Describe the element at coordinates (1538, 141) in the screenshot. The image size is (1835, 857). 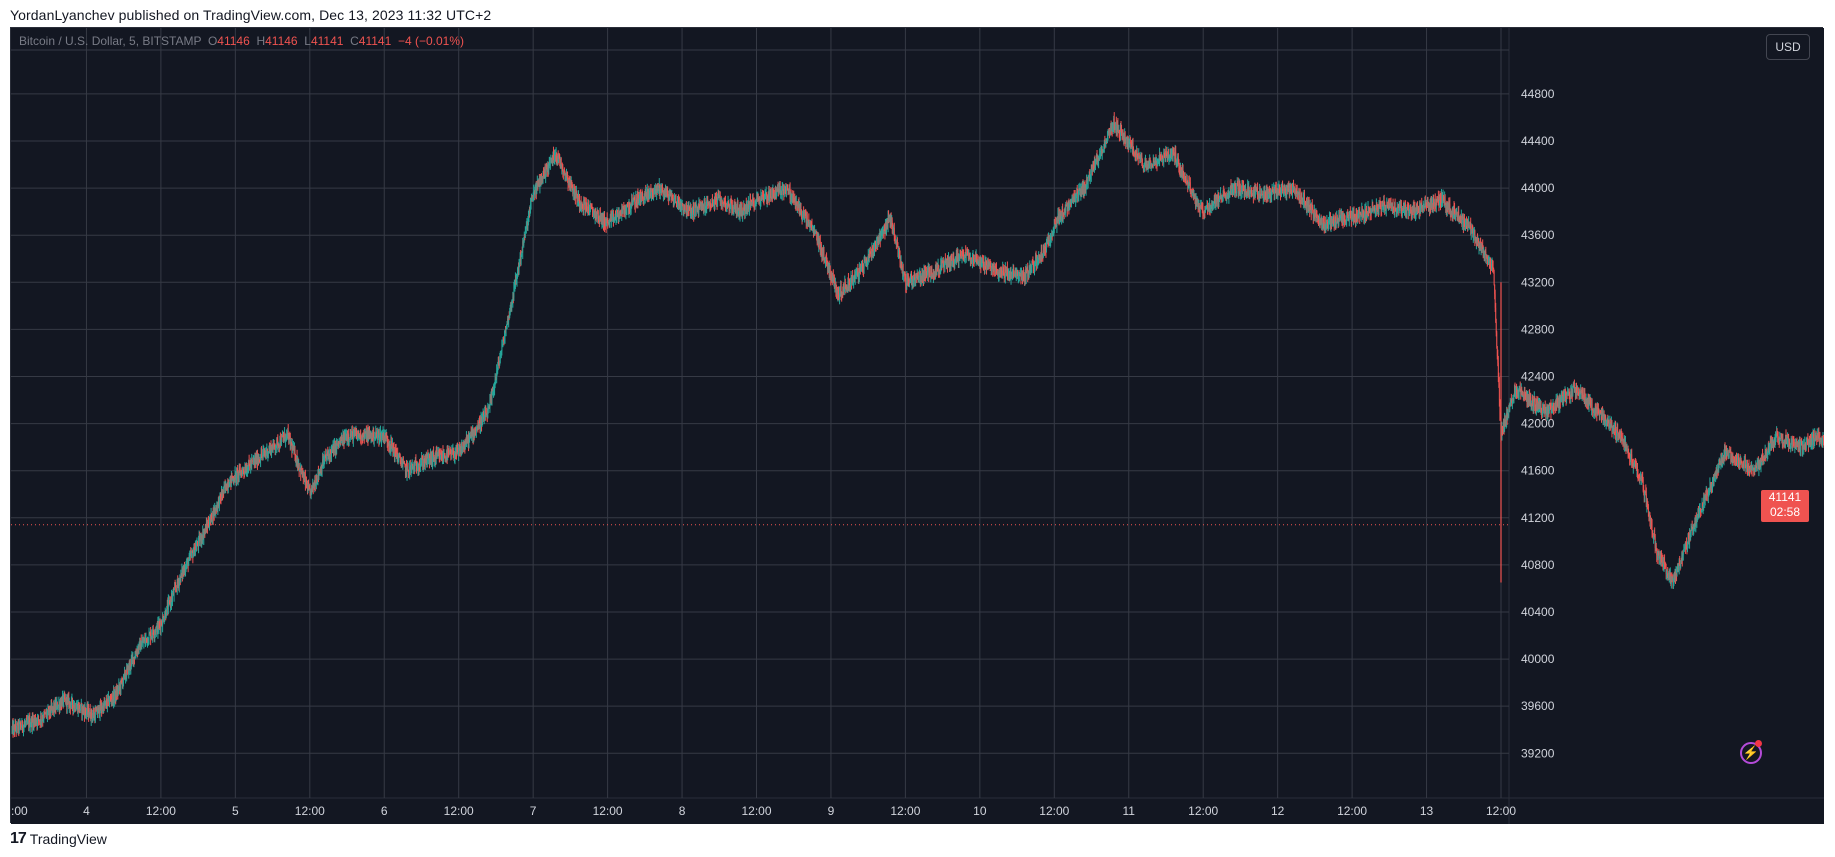
I see `price-tick-label: 44400` at that location.